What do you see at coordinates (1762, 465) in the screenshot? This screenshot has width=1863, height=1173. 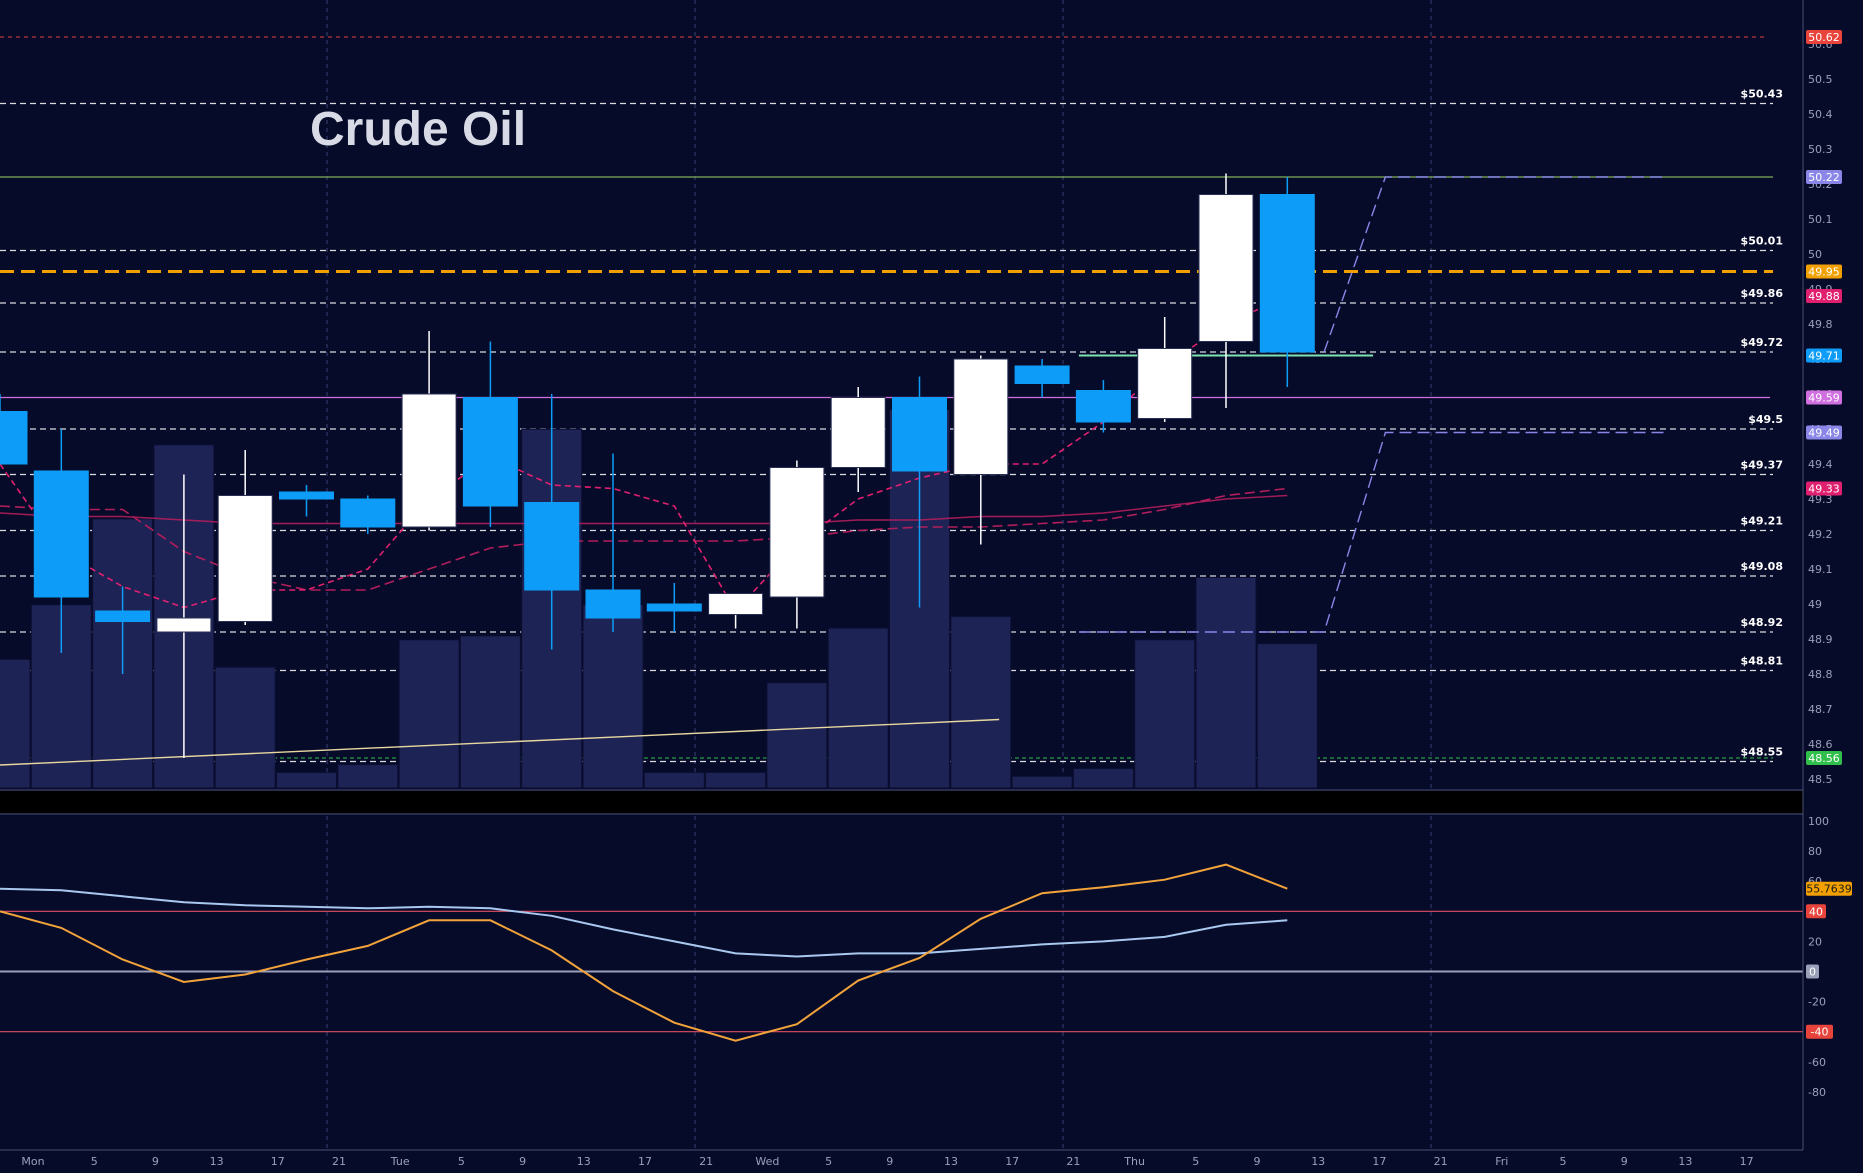 I see `level-label: $49.37` at bounding box center [1762, 465].